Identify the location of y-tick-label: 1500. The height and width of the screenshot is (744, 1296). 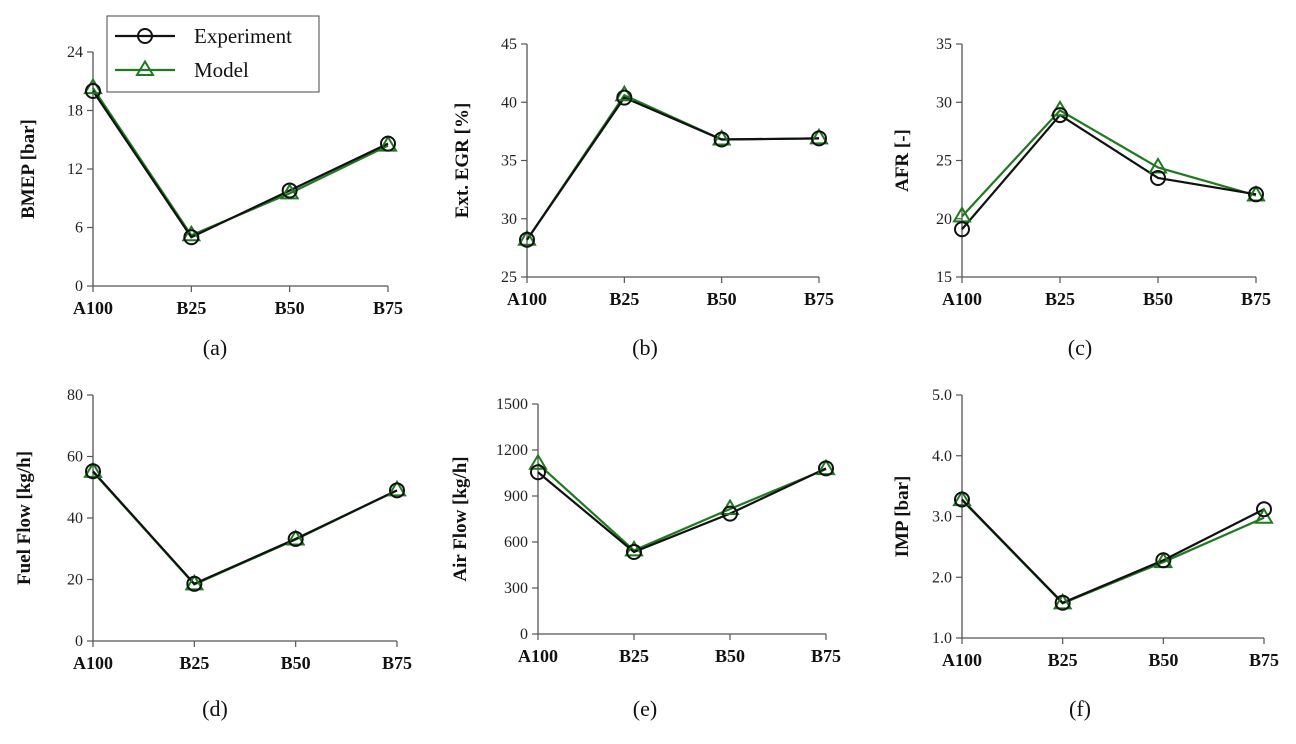
(512, 404).